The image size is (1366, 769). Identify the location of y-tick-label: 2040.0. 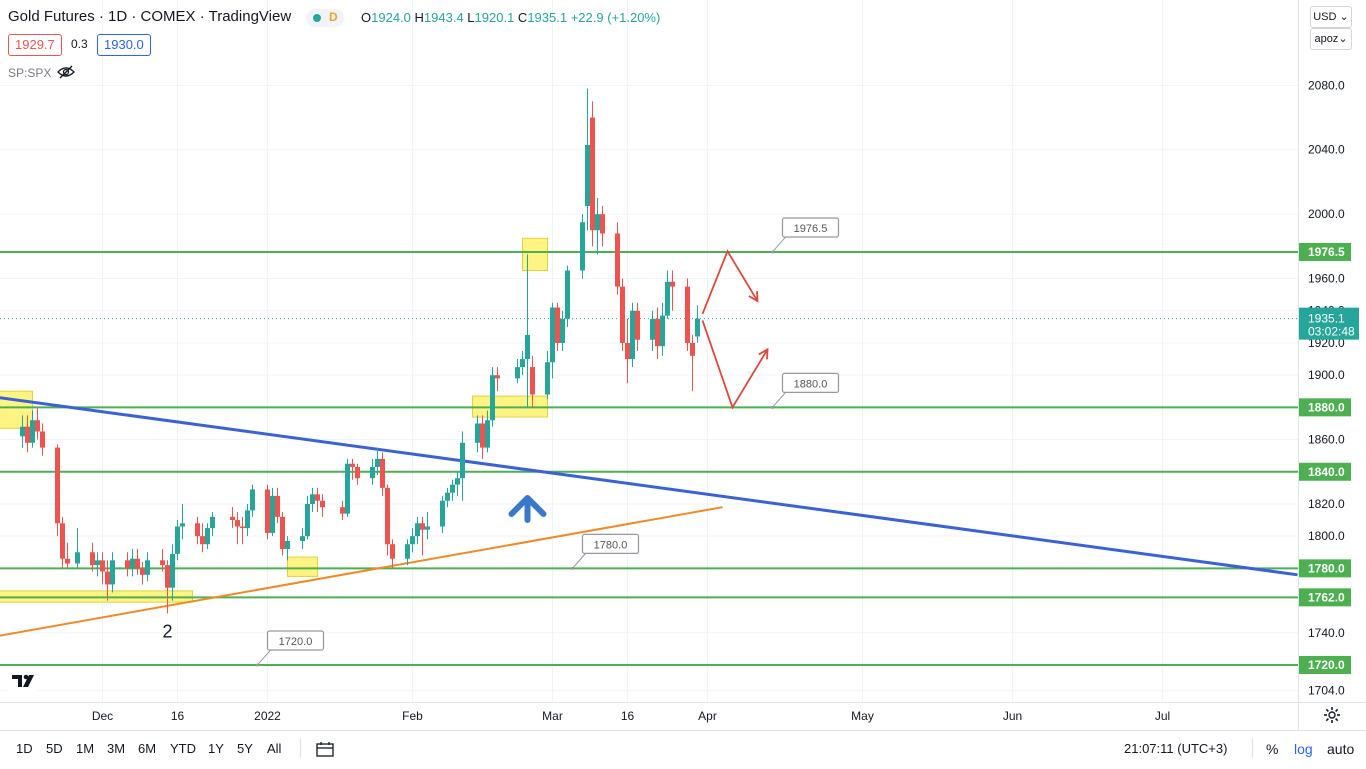
(1326, 150).